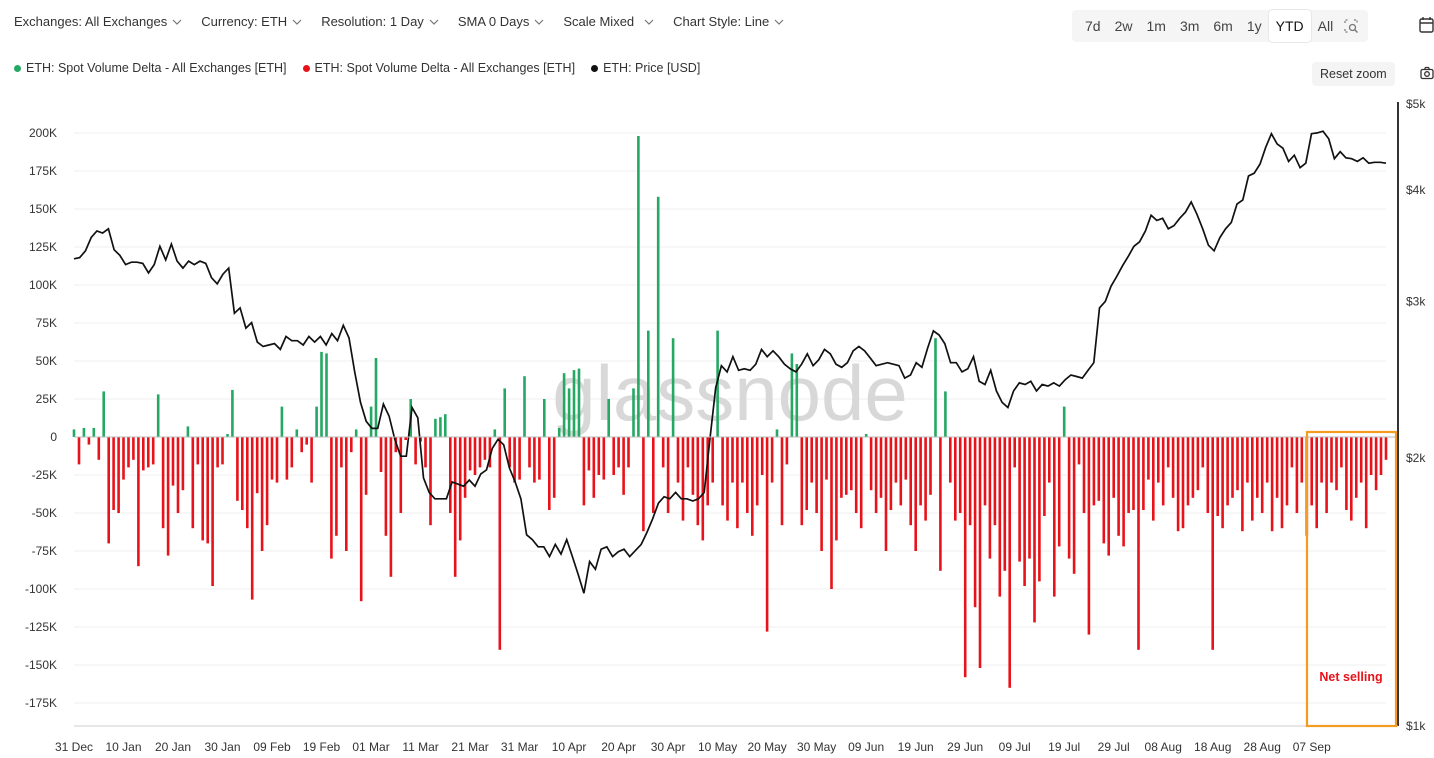 The height and width of the screenshot is (758, 1434). What do you see at coordinates (123, 747) in the screenshot?
I see `x-tick: 10 Jan` at bounding box center [123, 747].